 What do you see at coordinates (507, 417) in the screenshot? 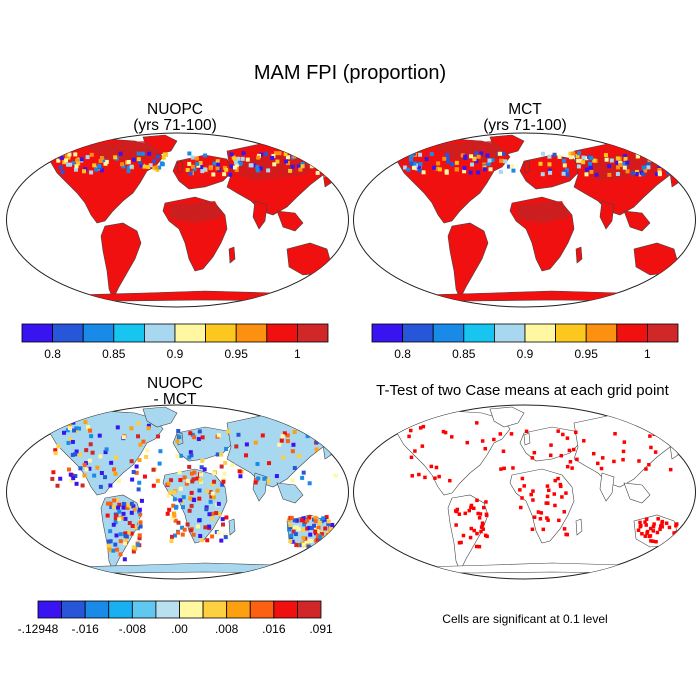
I see `continent-greenland` at bounding box center [507, 417].